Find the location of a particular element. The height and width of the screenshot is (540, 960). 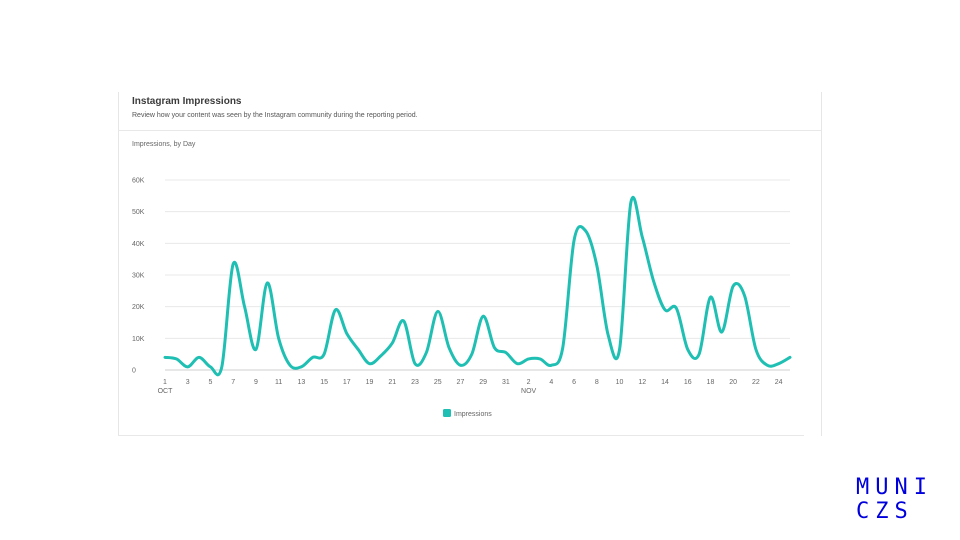

x-tick-label: 6 is located at coordinates (574, 382).